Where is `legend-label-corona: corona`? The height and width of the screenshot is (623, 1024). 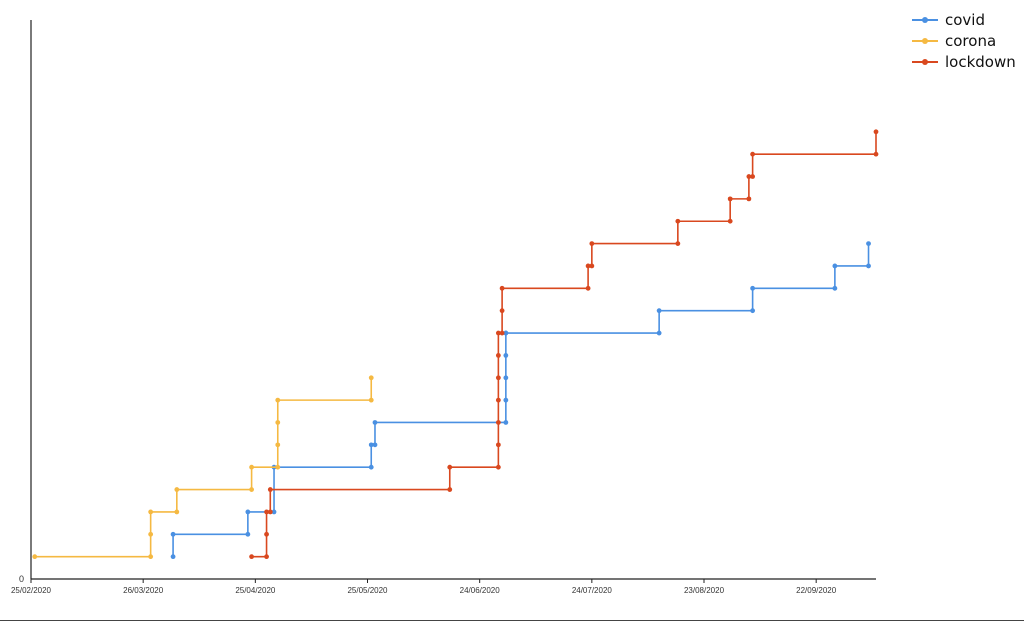
legend-label-corona: corona is located at coordinates (971, 40).